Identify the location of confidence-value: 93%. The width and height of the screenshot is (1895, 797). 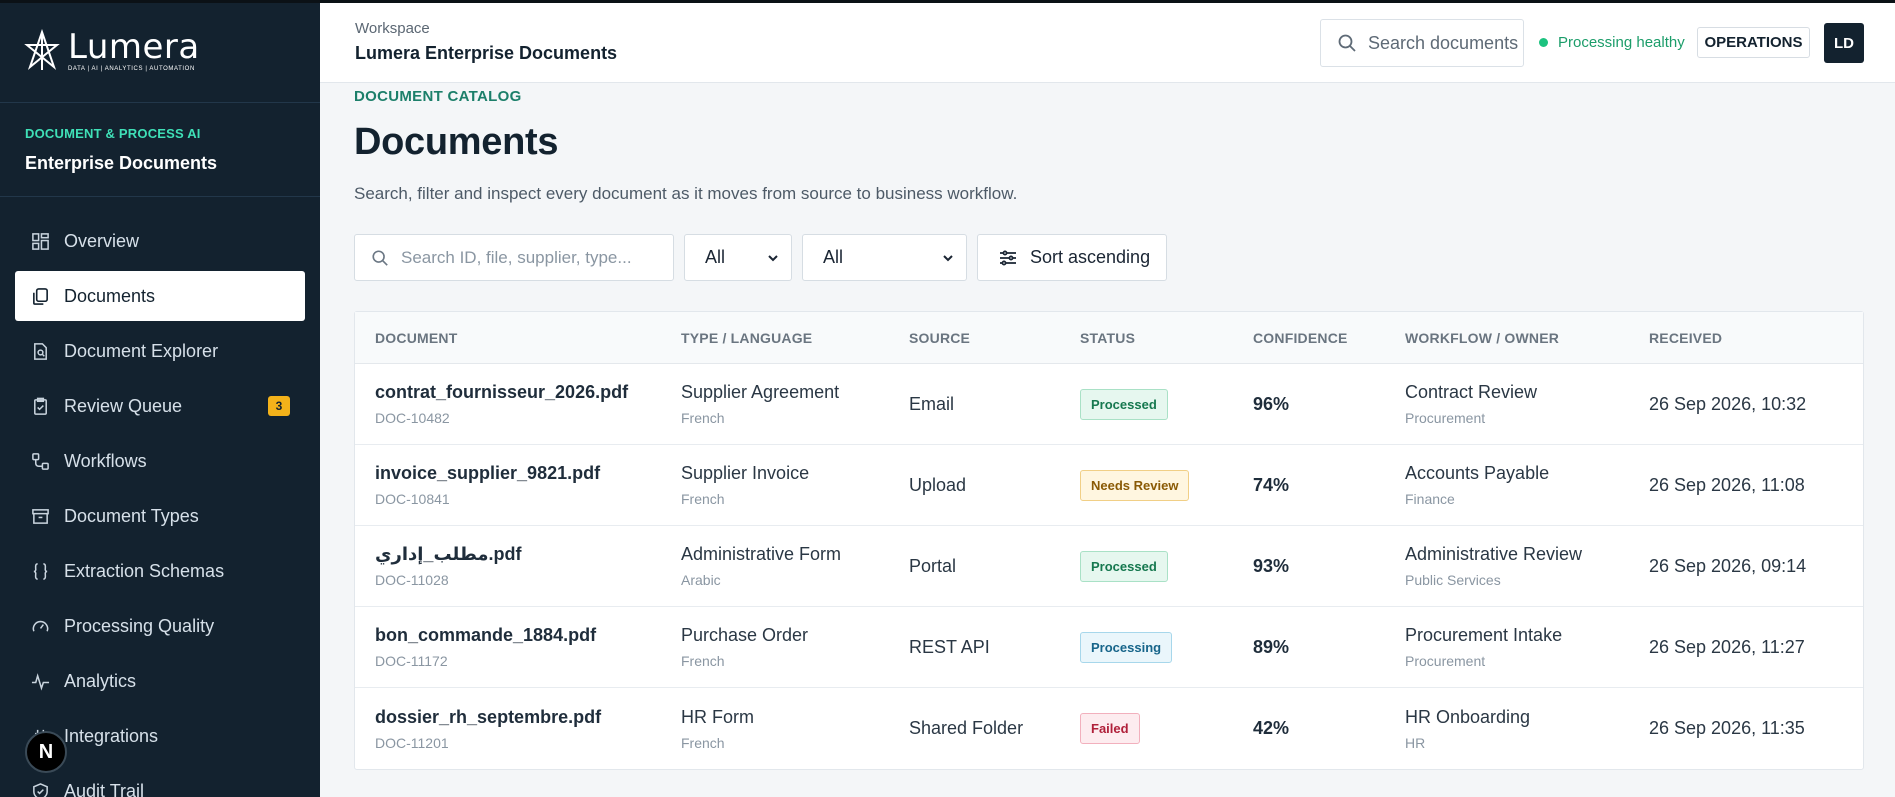
(1271, 565).